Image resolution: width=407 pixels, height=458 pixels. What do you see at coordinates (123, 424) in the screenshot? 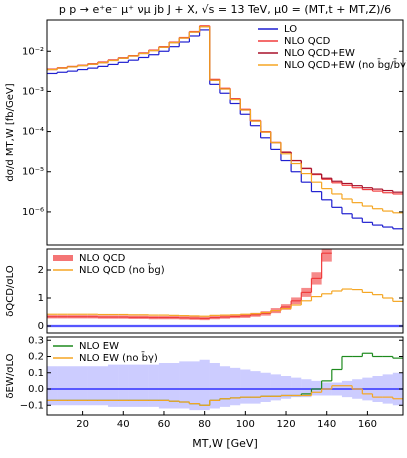
I see `x-tick-label: 40` at bounding box center [123, 424].